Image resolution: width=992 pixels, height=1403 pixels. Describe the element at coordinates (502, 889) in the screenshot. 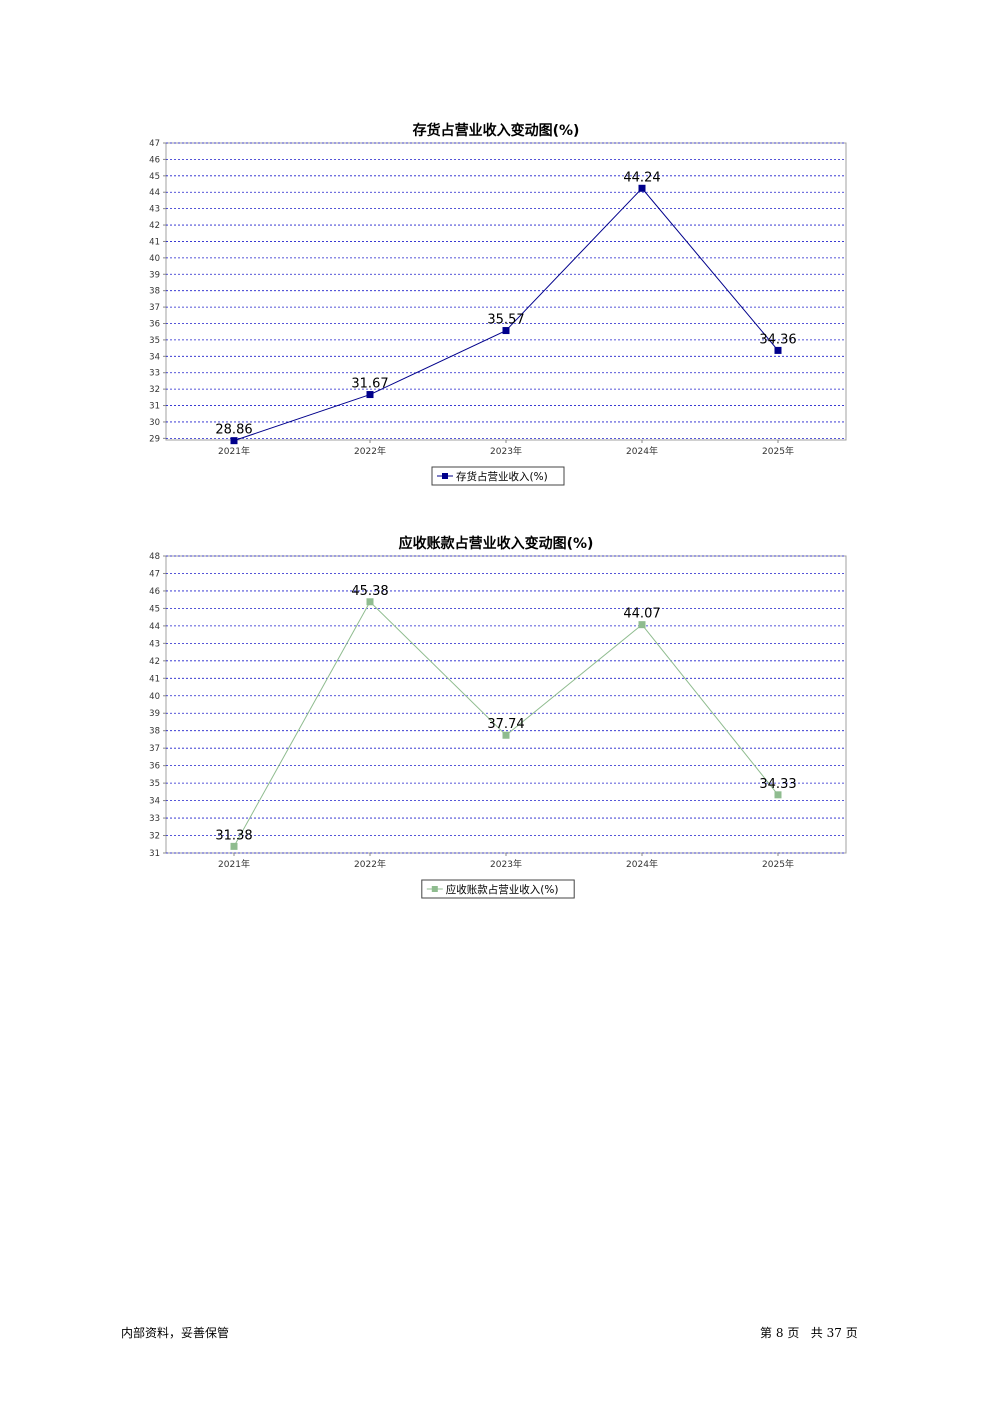

I see `legend-label: 应收账款占营业收入(%)` at that location.